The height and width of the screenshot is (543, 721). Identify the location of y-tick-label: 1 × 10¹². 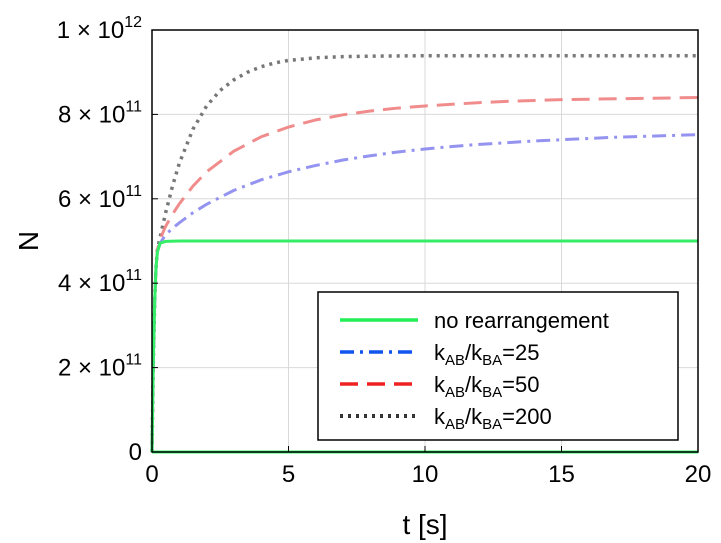
(99, 29).